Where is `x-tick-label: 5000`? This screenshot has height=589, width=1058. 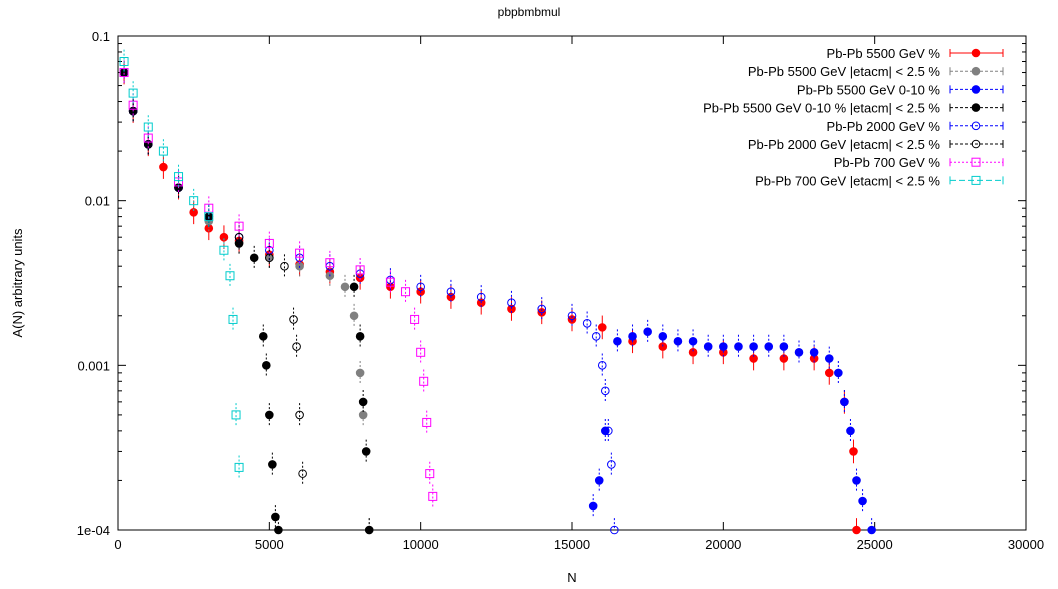 x-tick-label: 5000 is located at coordinates (269, 544).